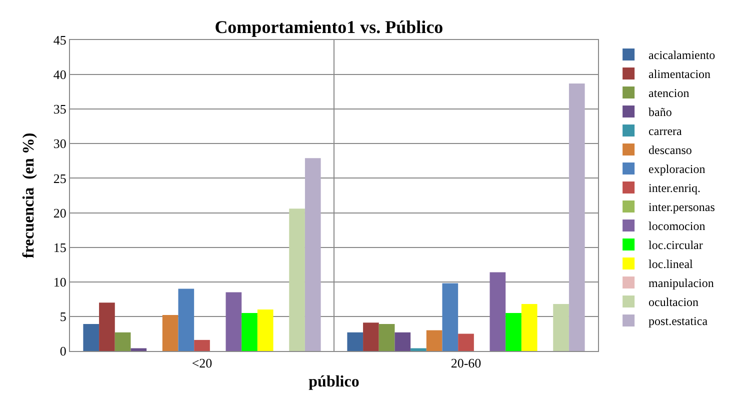 Image resolution: width=731 pixels, height=406 pixels. Describe the element at coordinates (670, 150) in the screenshot. I see `legend-label: descanso` at that location.